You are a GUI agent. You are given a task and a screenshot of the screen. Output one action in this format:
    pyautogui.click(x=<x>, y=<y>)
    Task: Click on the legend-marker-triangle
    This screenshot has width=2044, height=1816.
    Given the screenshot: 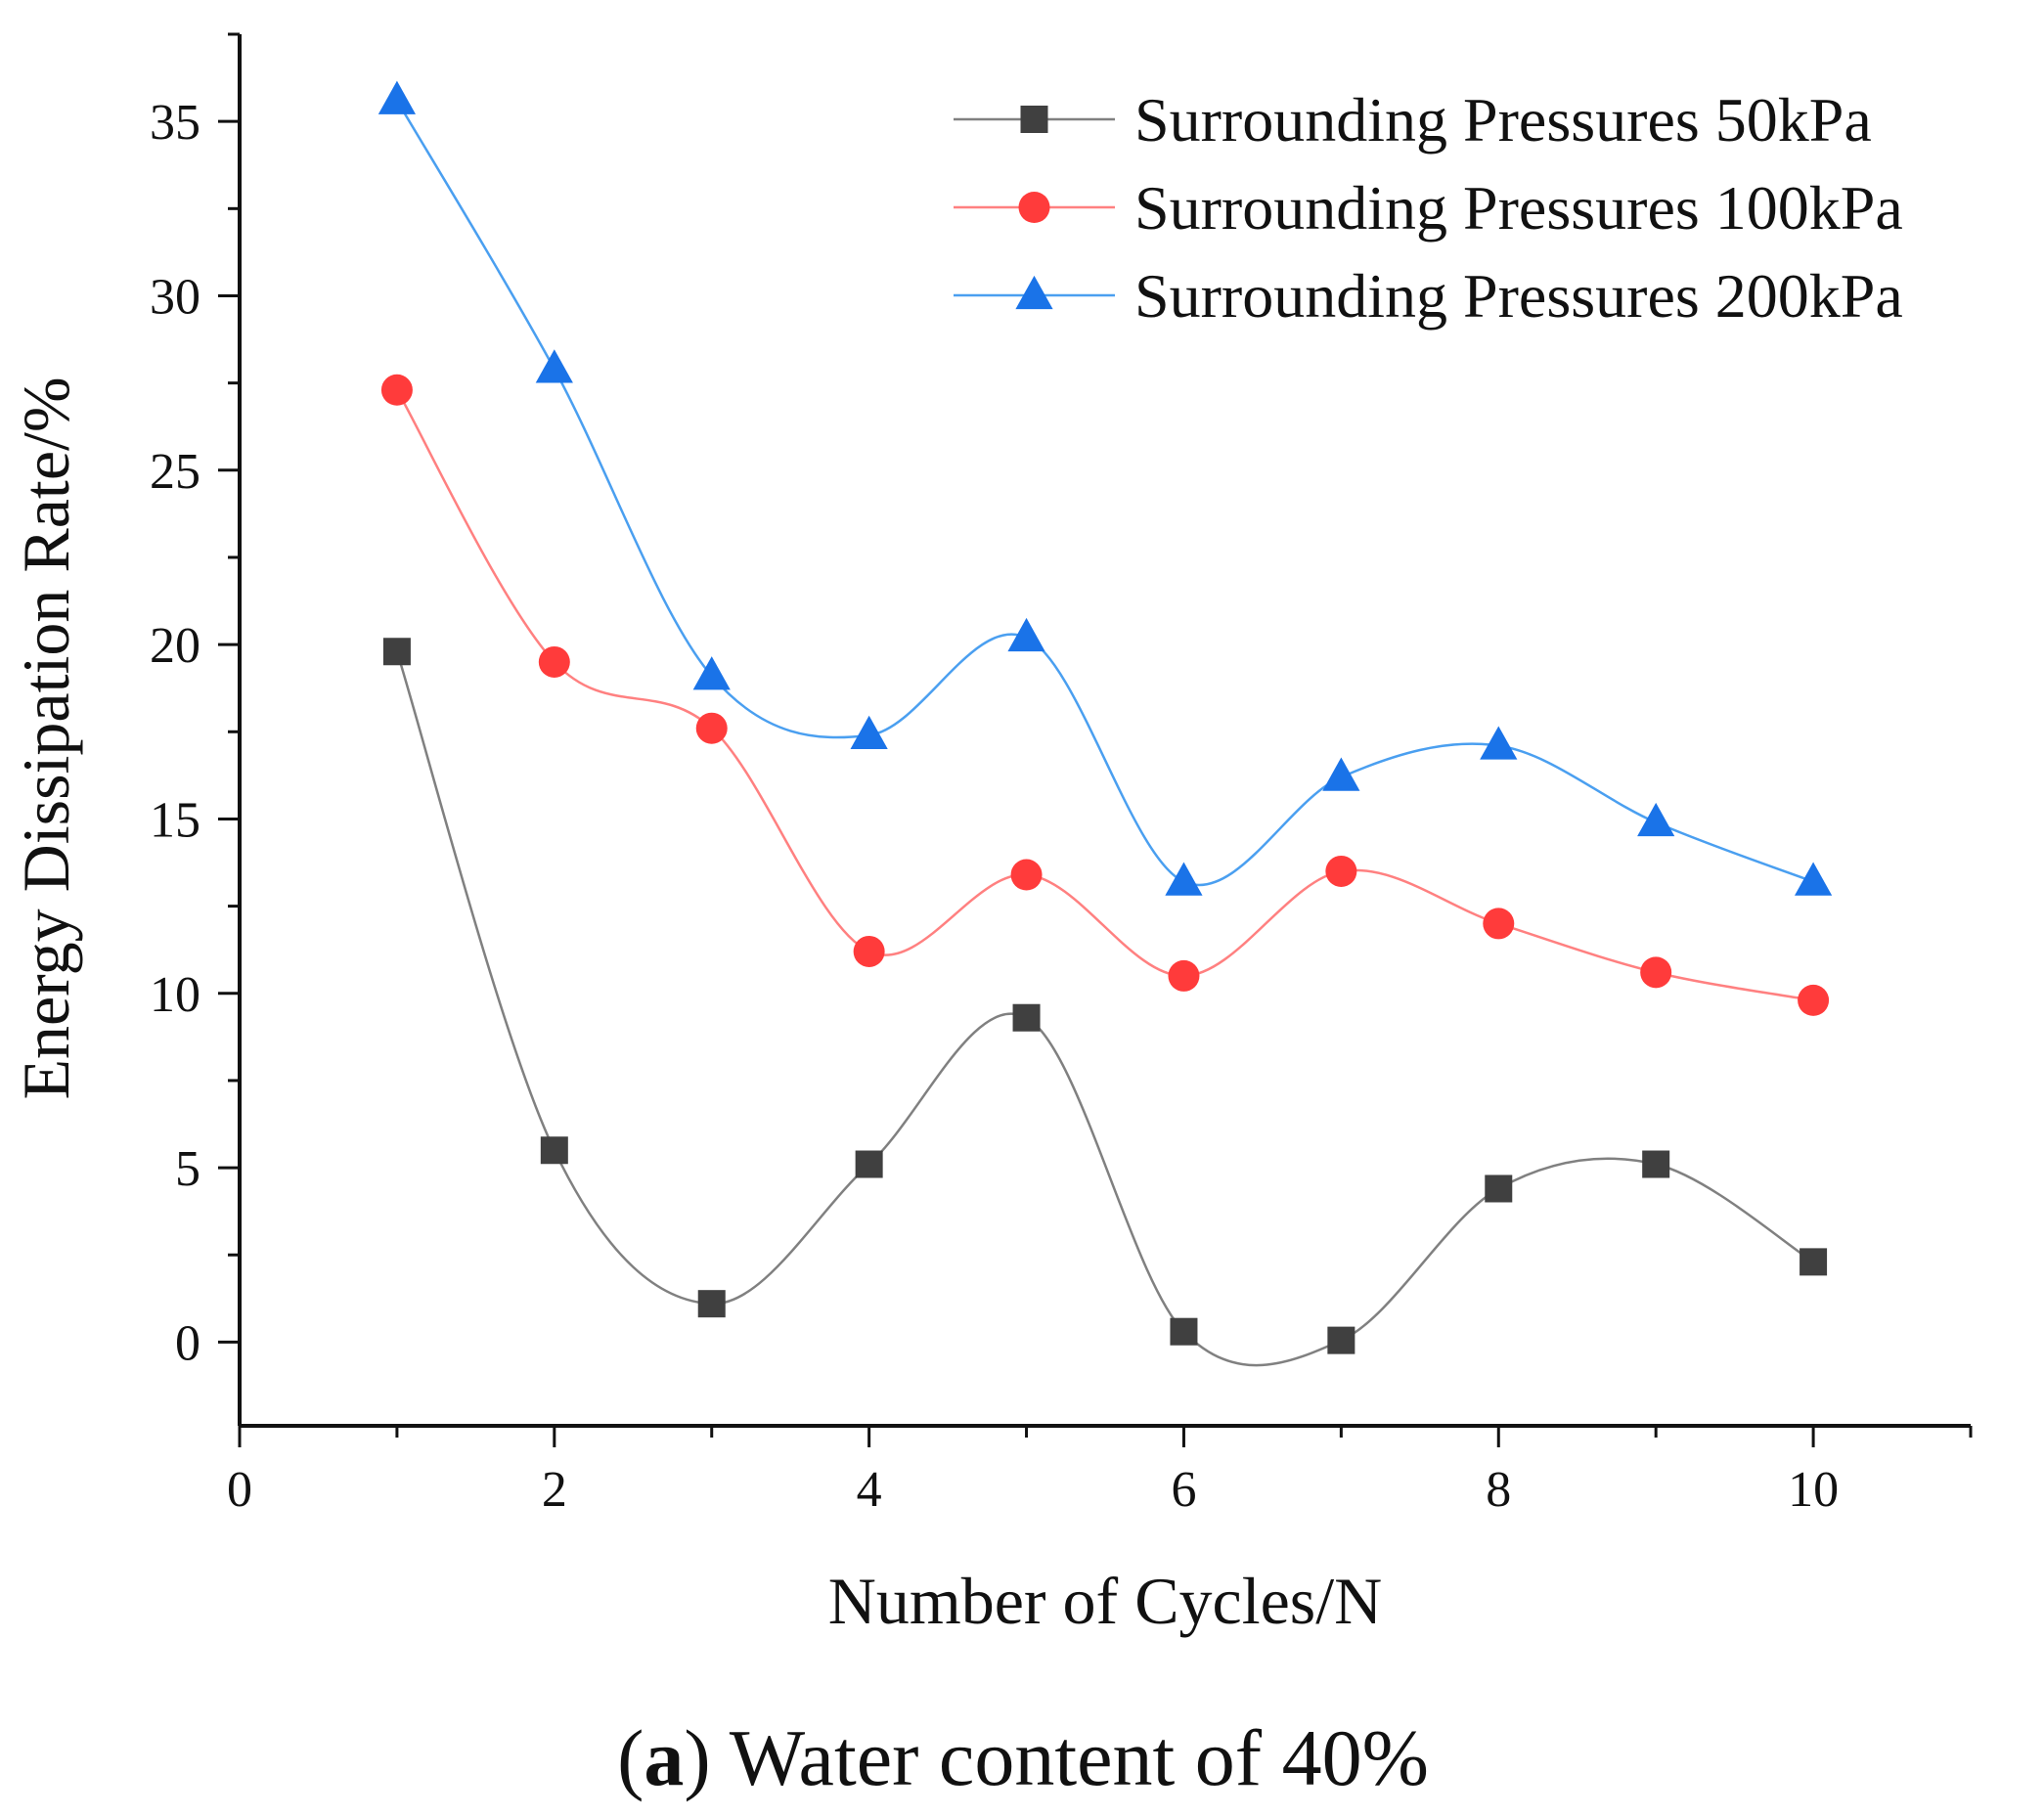 What is the action you would take?
    pyautogui.click(x=1034, y=292)
    